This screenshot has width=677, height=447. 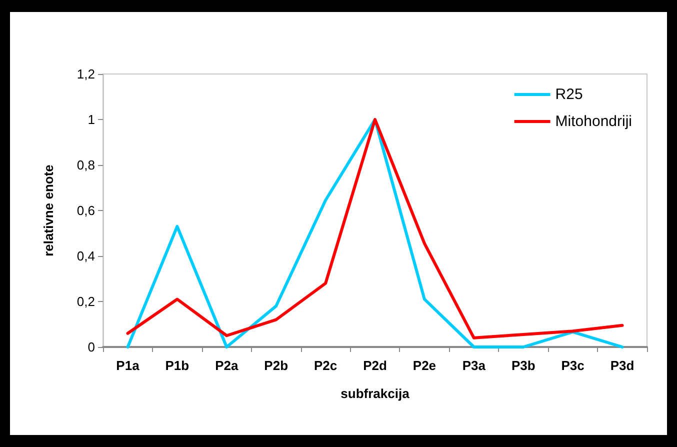 I want to click on y-tick-label: 0, so click(x=91, y=347).